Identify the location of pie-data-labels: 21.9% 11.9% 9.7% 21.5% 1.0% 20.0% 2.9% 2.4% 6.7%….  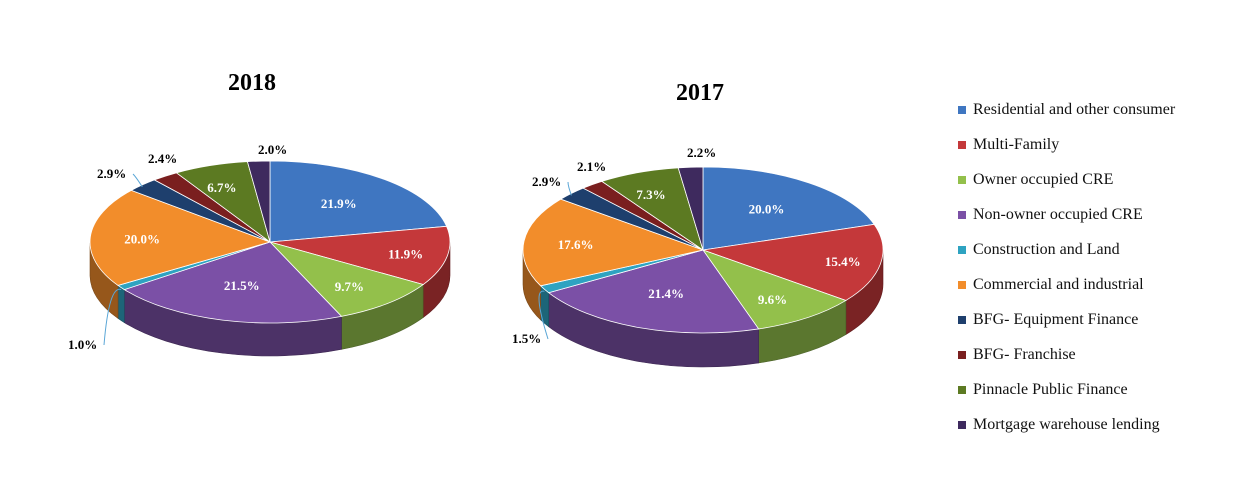
(245, 247).